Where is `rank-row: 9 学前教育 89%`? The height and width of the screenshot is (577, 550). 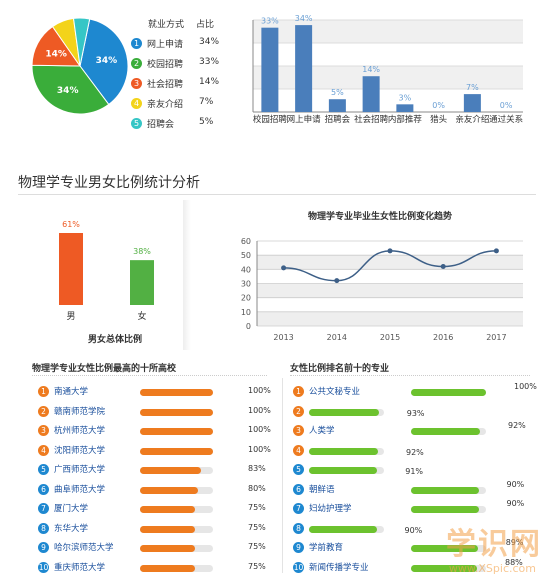
rank-row: 9 学前教育 89% is located at coordinates (418, 546).